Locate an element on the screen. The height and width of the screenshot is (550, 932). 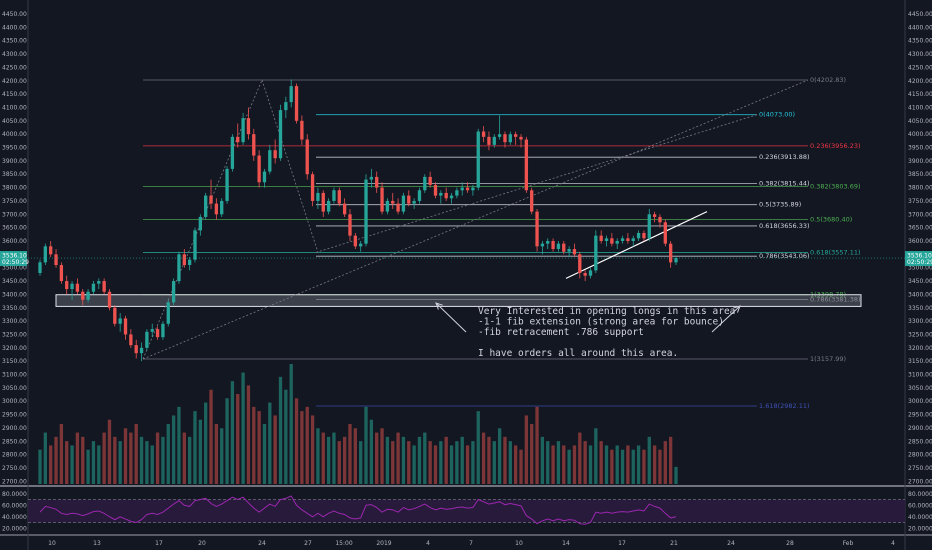
fib-retrace-diagonal is located at coordinates (536, 183).